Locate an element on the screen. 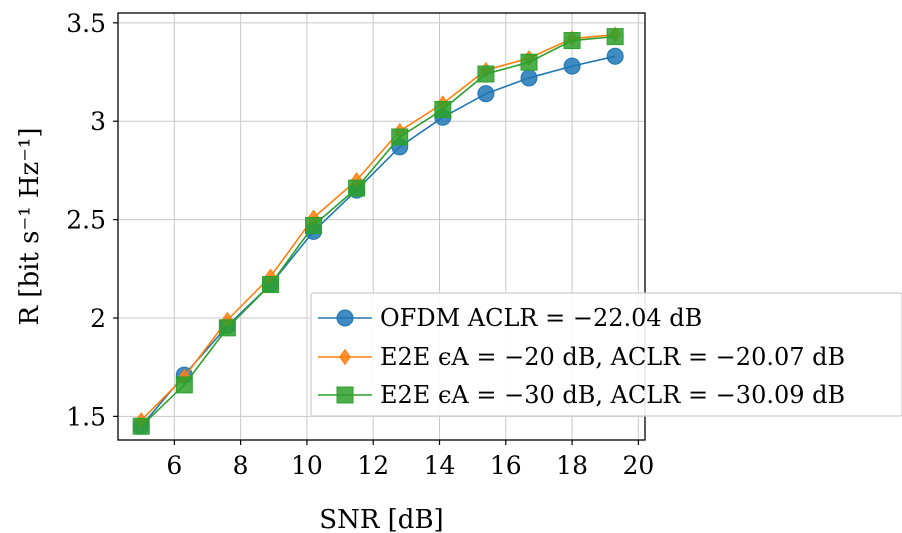  y-axis-label: R [bit s⁻¹ Hz⁻¹] is located at coordinates (30, 226).